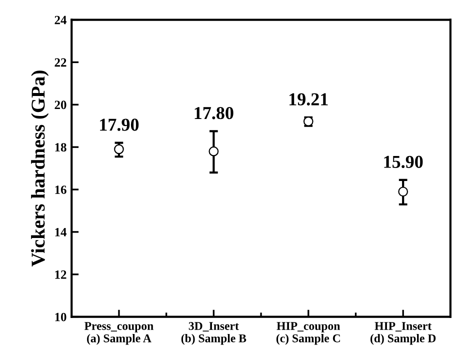  What do you see at coordinates (403, 333) in the screenshot?
I see `x-tick-label: HIP_Insert (d) Sample D` at bounding box center [403, 333].